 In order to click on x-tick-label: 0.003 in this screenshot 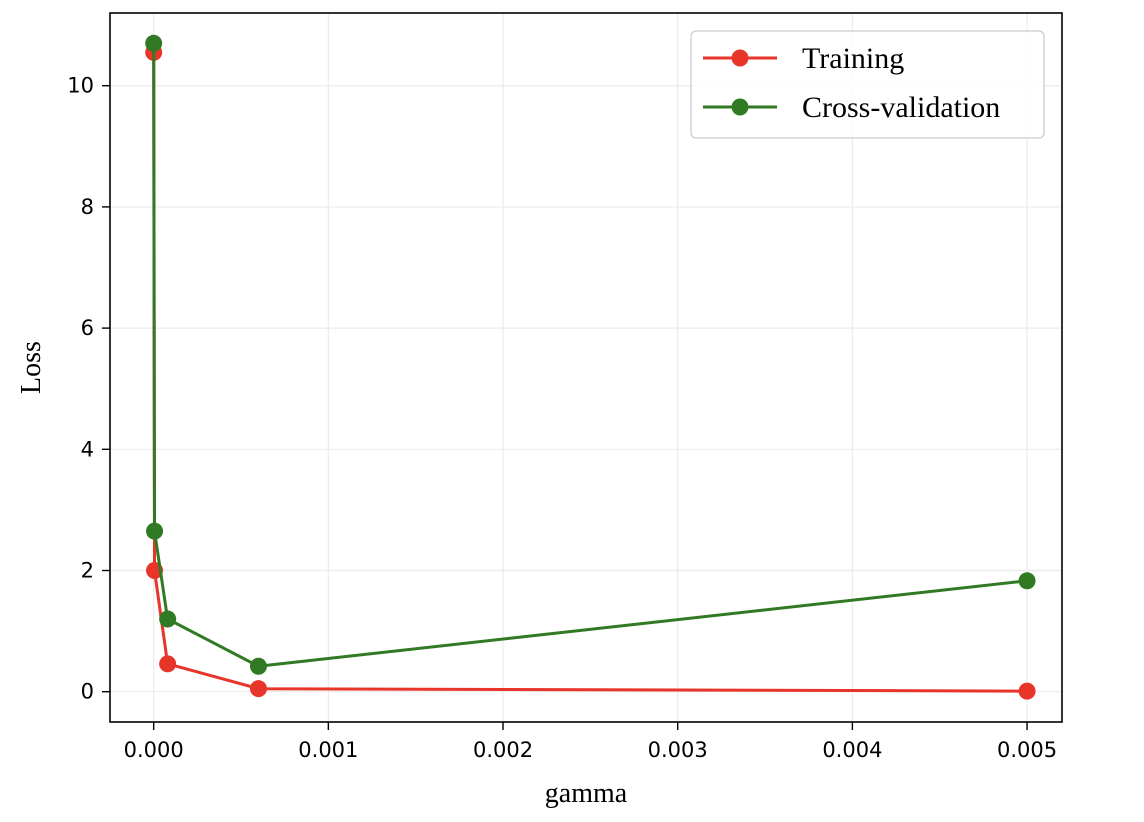, I will do `click(678, 750)`.